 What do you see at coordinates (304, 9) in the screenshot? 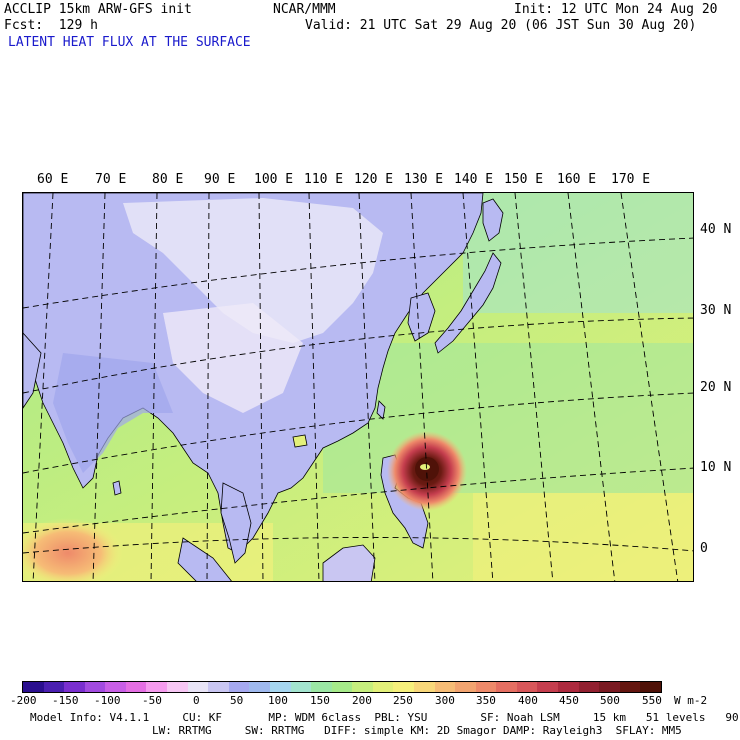
I see `center-label: NCAR/MMM` at bounding box center [304, 9].